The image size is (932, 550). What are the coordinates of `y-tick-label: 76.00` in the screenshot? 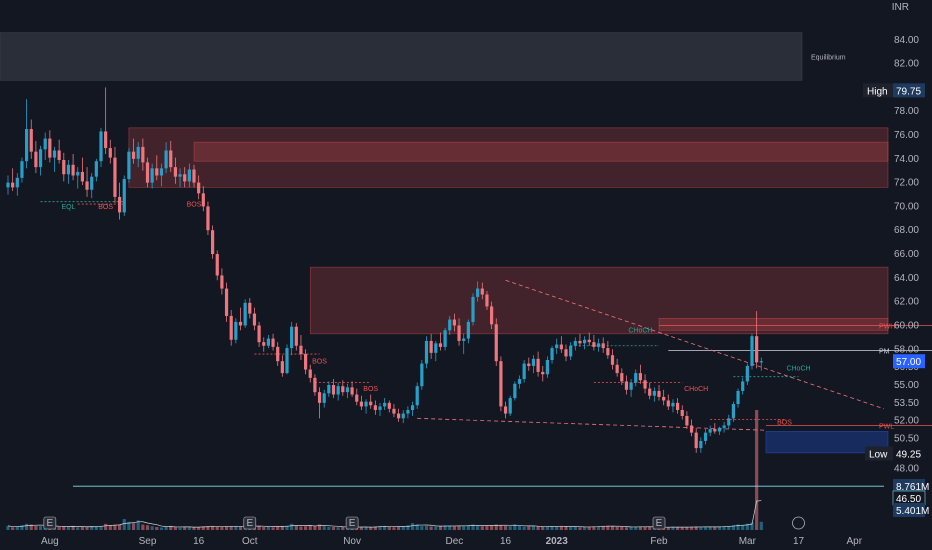 It's located at (906, 135).